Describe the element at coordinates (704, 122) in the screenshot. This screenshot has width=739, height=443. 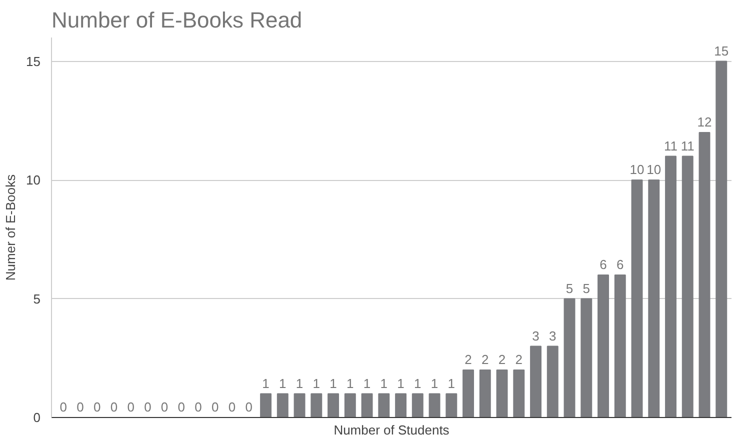
I see `data-label: 12` at that location.